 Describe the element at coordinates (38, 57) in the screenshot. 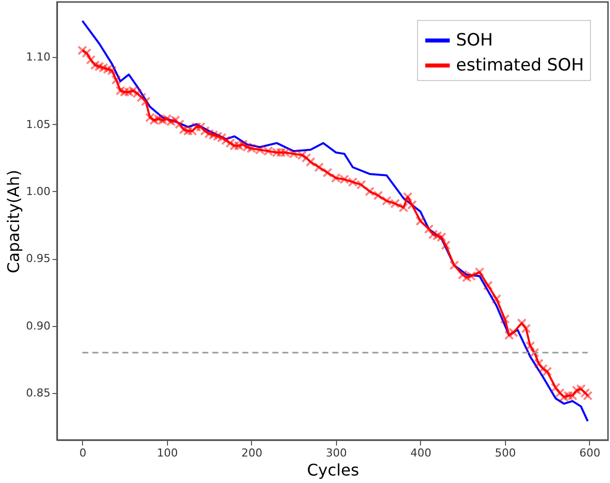

I see `y-tick-label: 1.10` at that location.